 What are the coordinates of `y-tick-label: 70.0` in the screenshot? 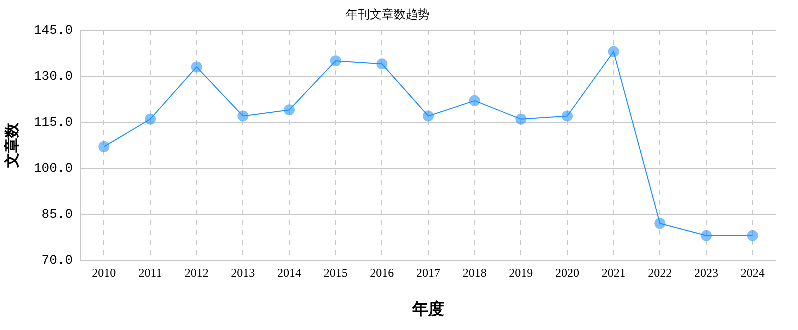 It's located at (58, 260).